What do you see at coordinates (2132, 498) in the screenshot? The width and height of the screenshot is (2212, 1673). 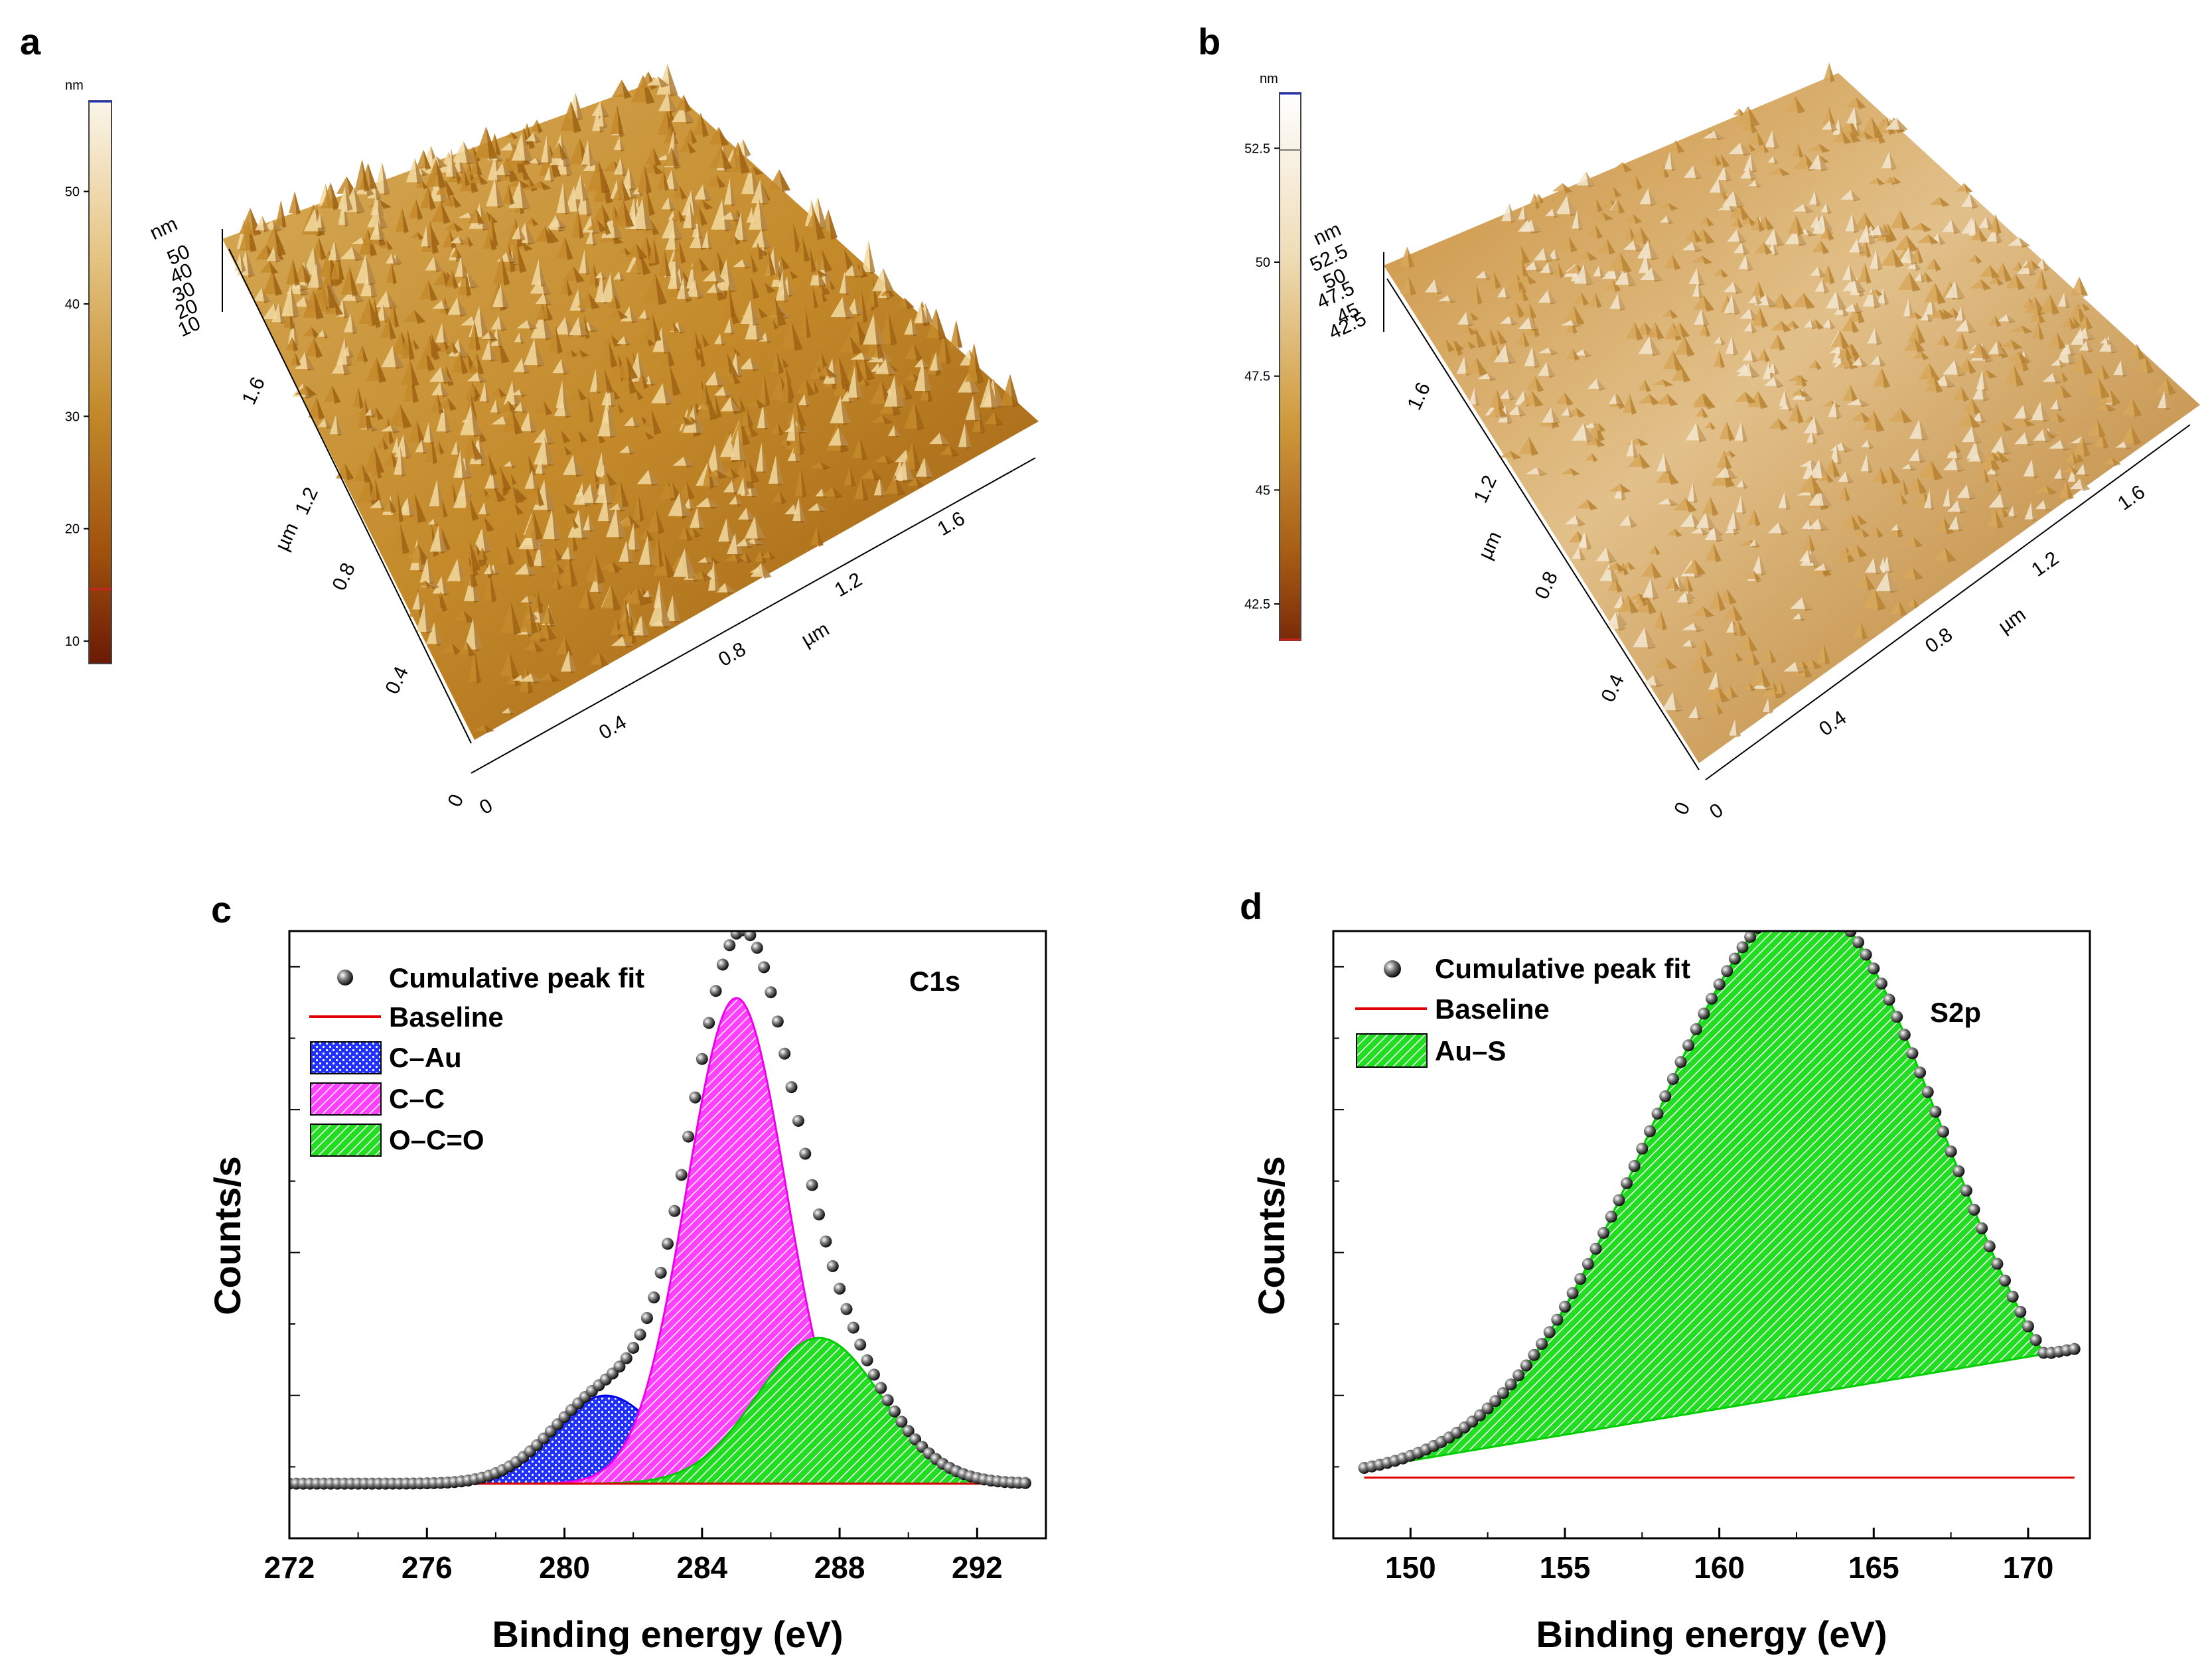 I see `afm-b-x-tick-4: 1.6` at bounding box center [2132, 498].